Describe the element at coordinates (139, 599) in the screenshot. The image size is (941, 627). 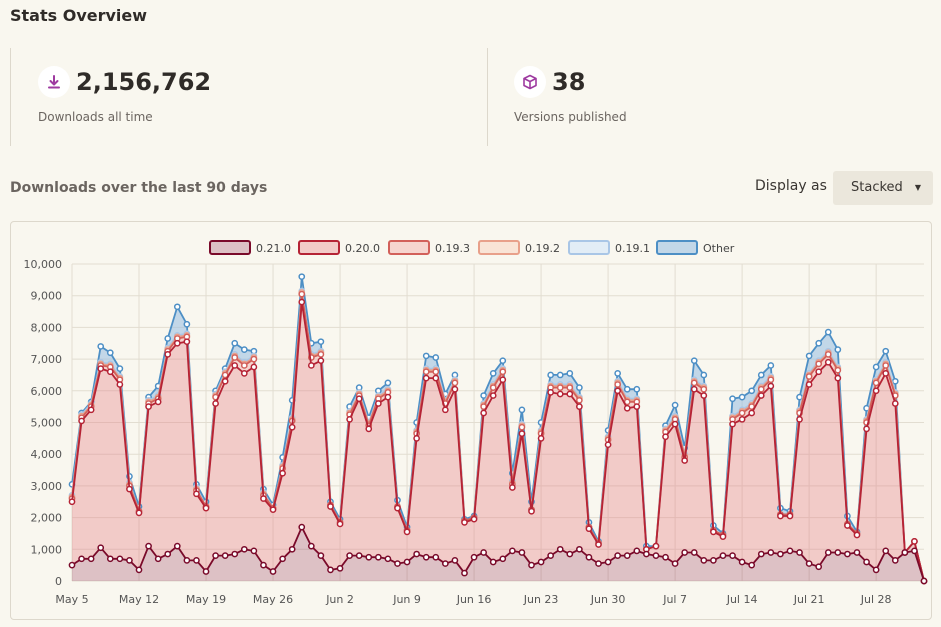
I see `x-tick-label: May 12` at that location.